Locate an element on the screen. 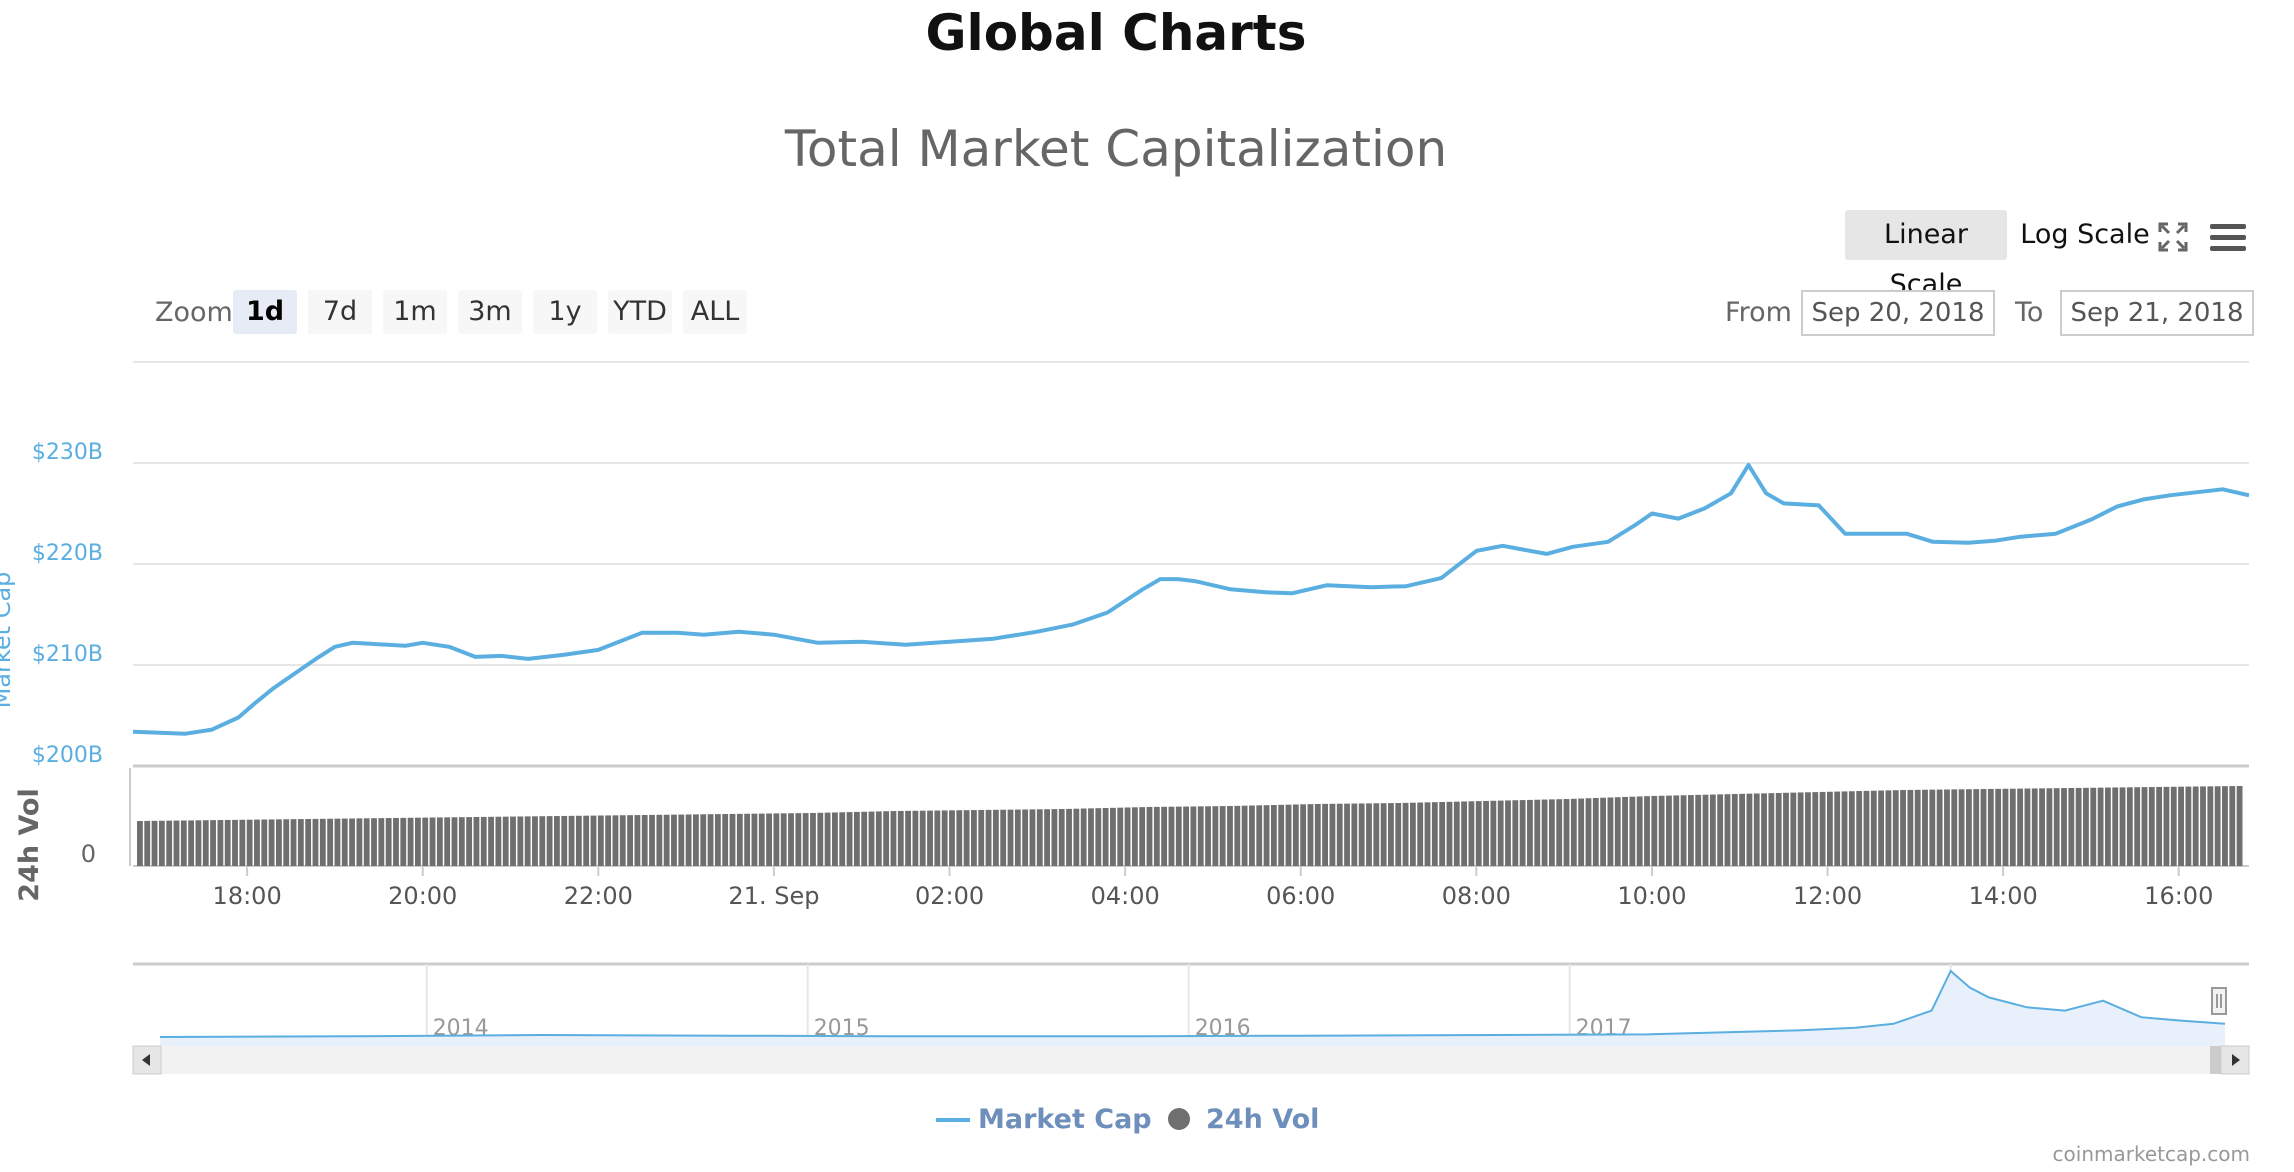  navigator-handle is located at coordinates (2219, 1001).